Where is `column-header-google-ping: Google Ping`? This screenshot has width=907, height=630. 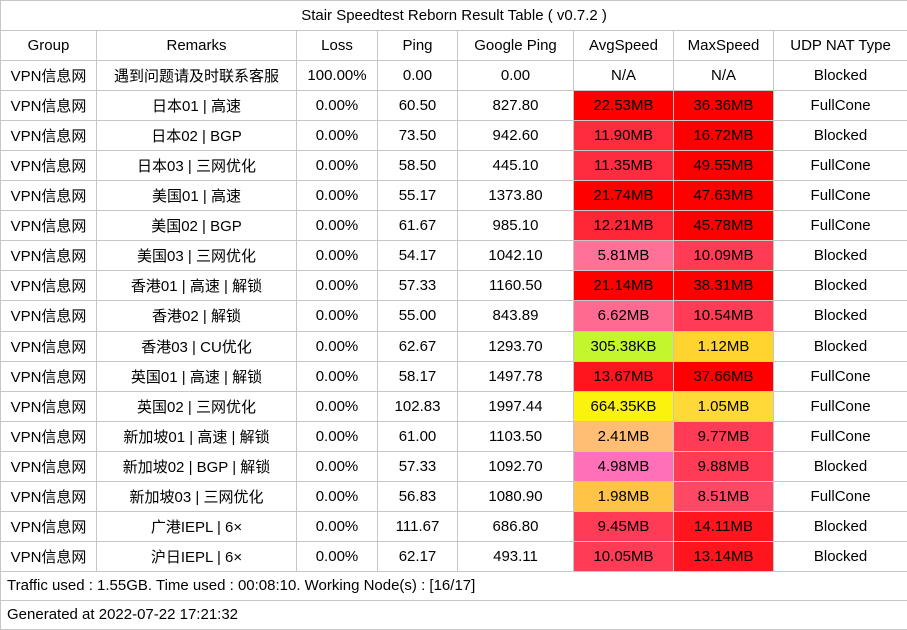 column-header-google-ping: Google Ping is located at coordinates (515, 46).